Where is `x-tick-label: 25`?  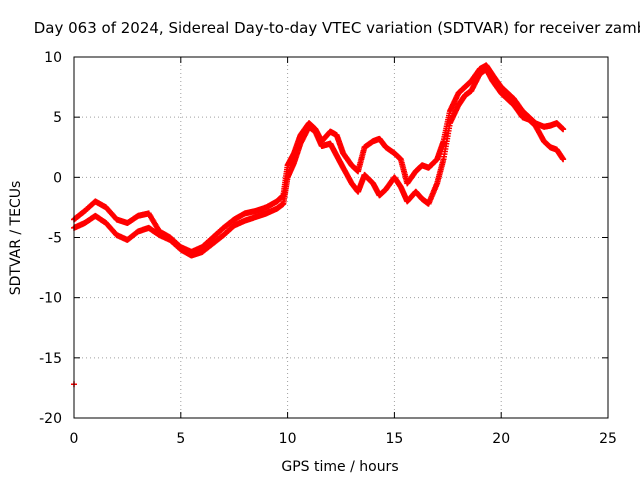
x-tick-label: 25 is located at coordinates (608, 439).